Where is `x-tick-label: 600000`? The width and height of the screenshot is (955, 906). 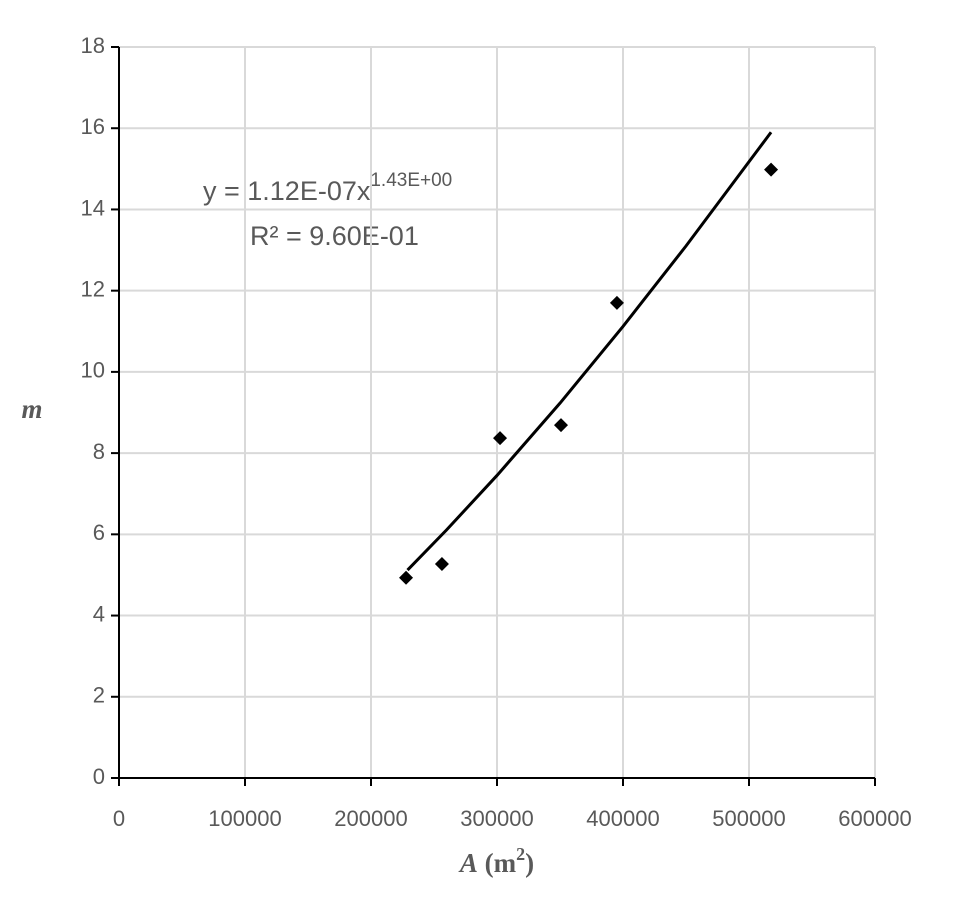 x-tick-label: 600000 is located at coordinates (874, 818).